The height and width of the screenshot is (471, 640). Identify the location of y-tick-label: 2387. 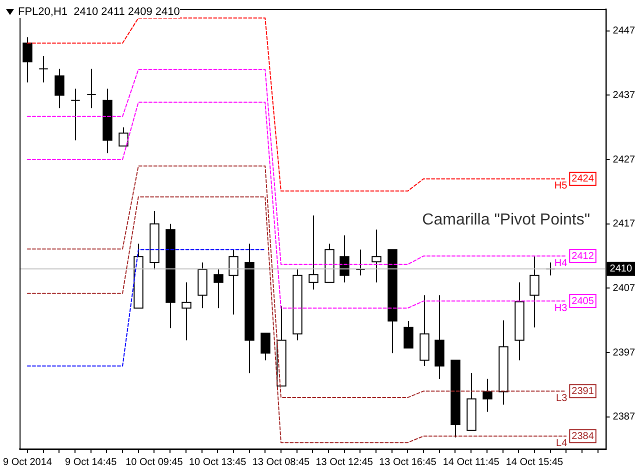
(624, 417).